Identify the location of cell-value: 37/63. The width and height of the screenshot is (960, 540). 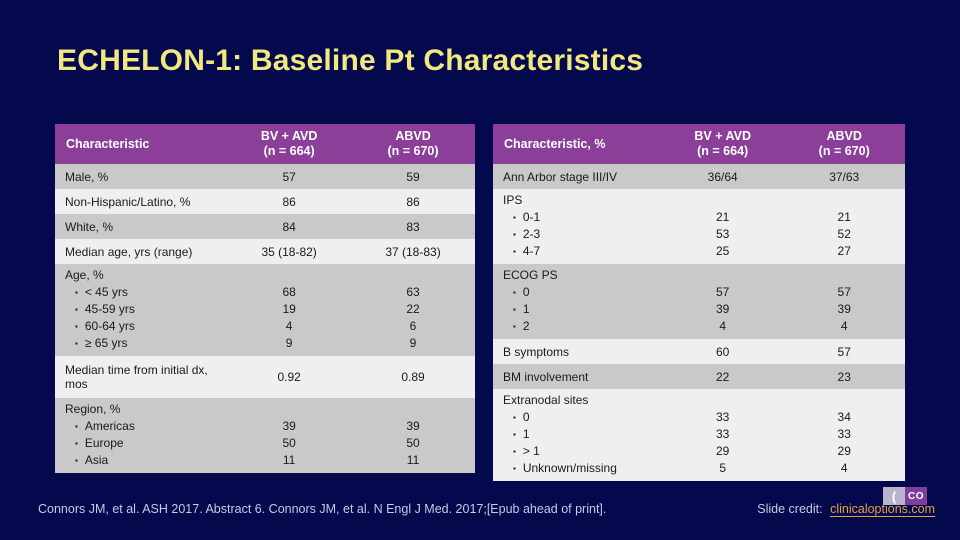
(844, 176).